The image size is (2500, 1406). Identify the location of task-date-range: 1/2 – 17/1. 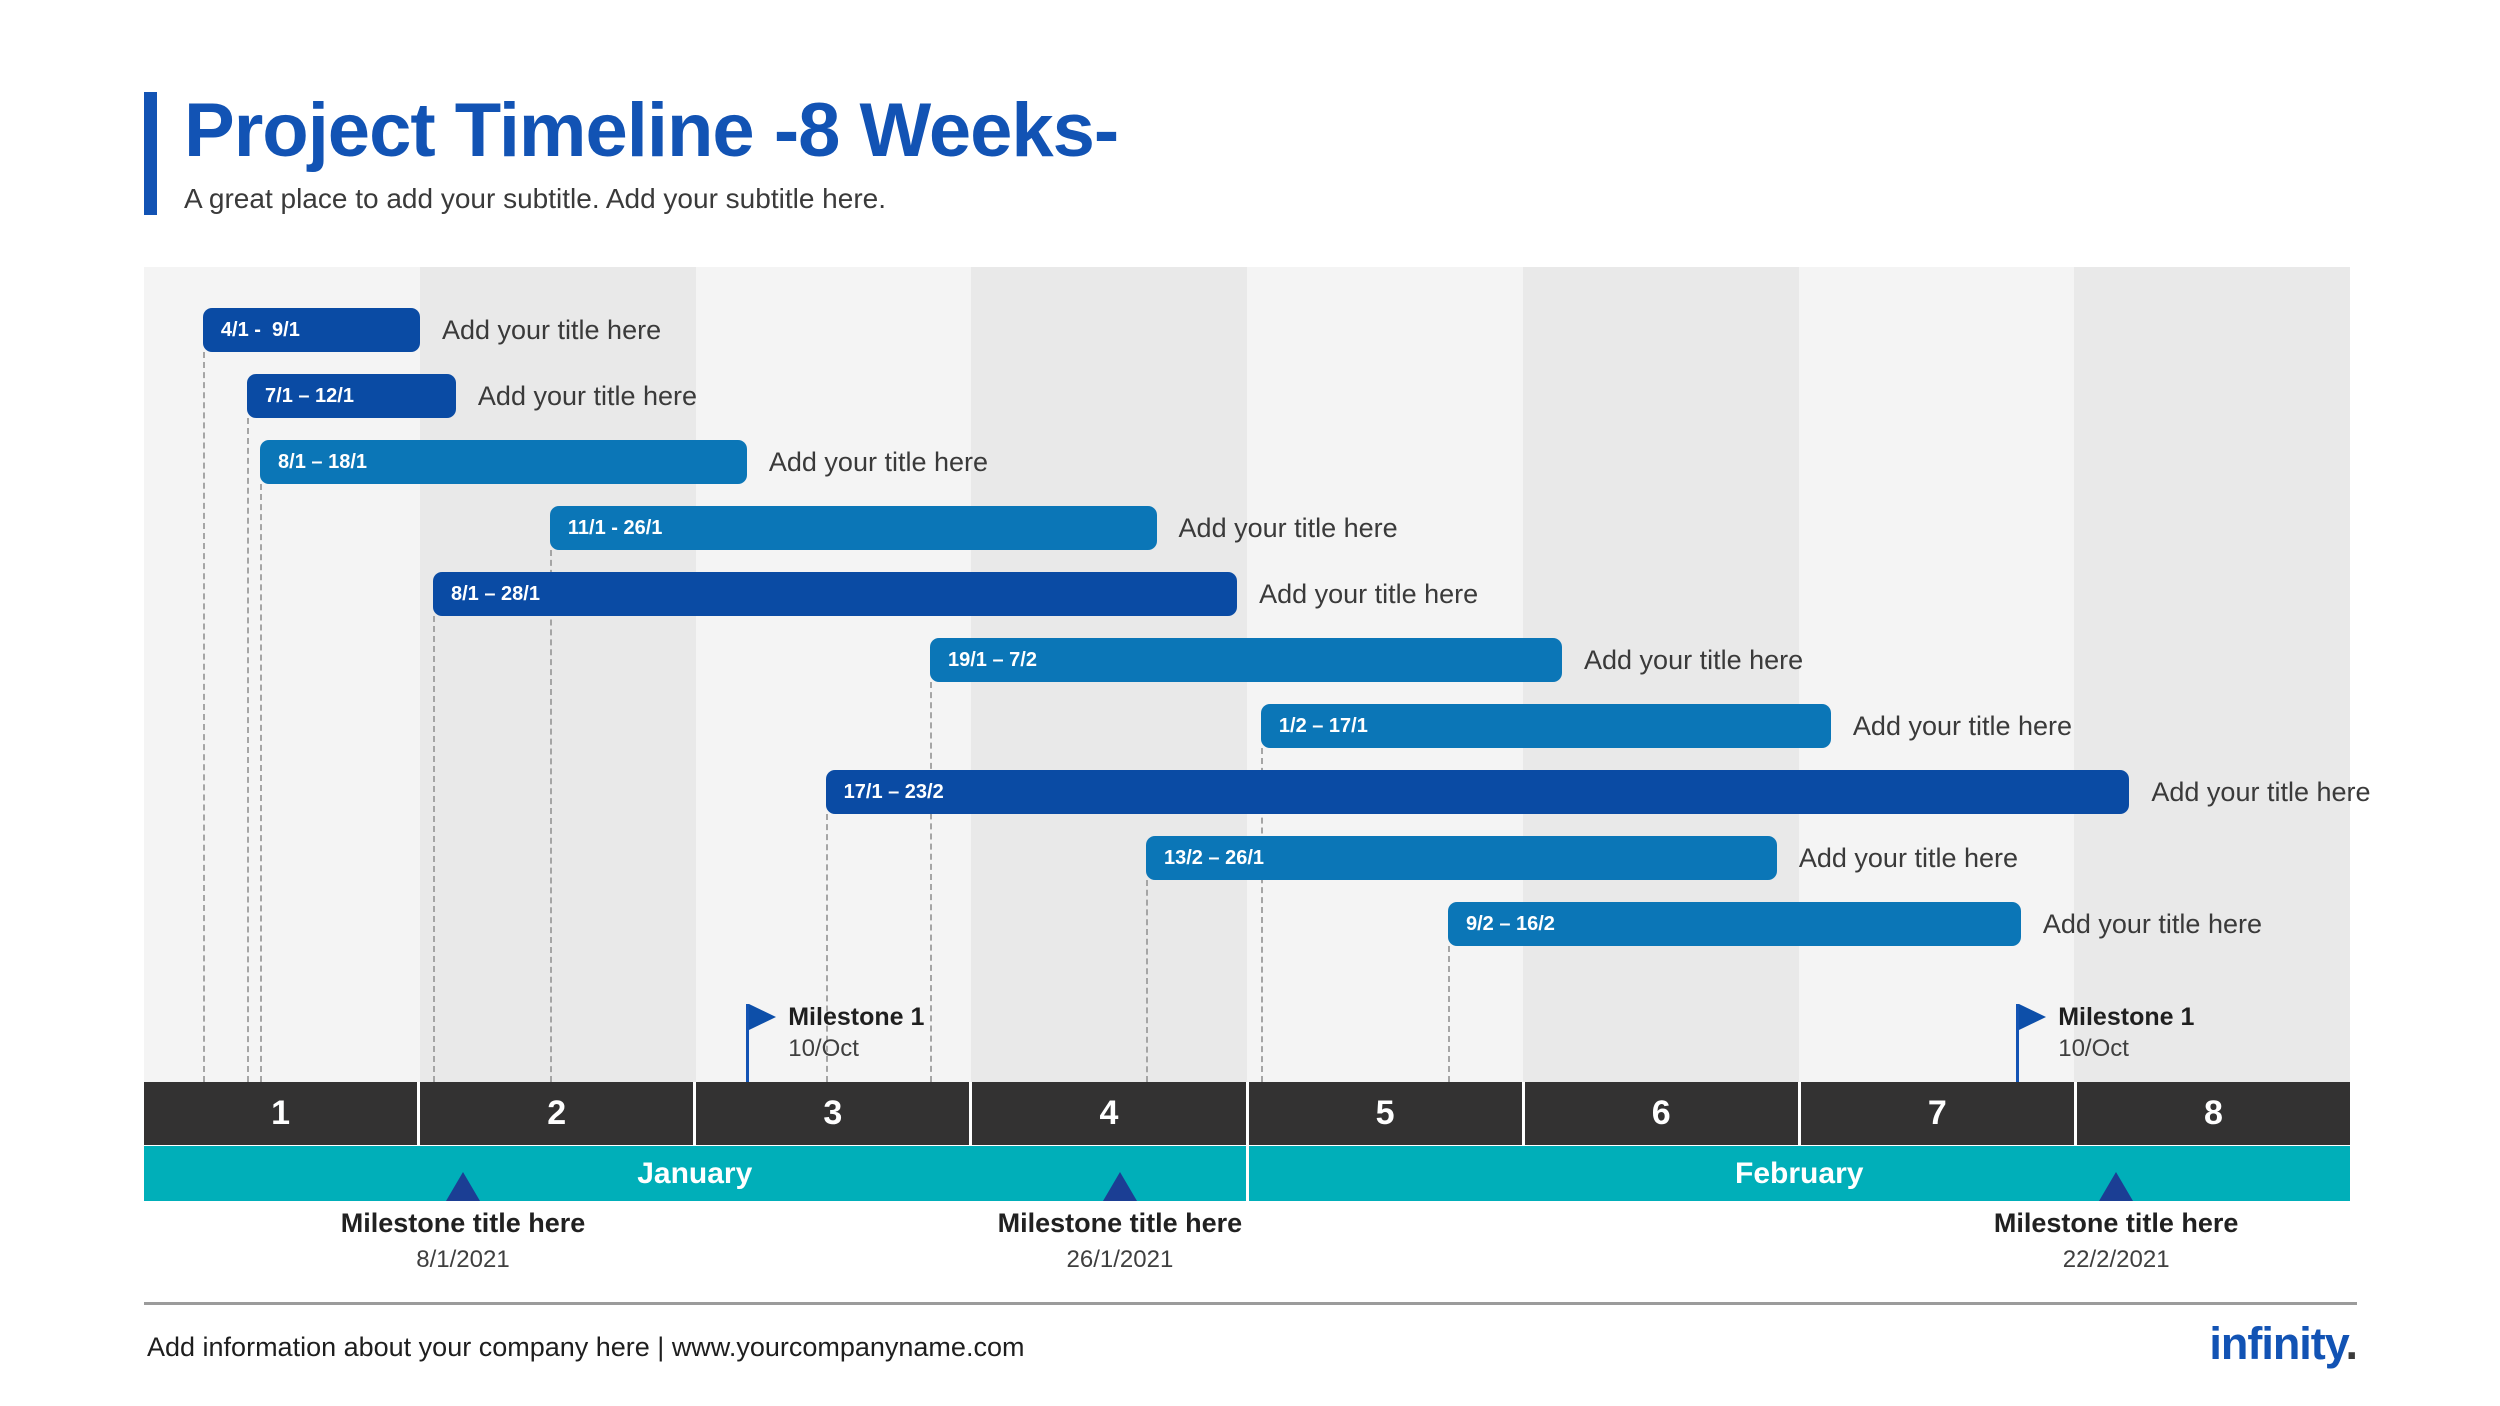
(1323, 725).